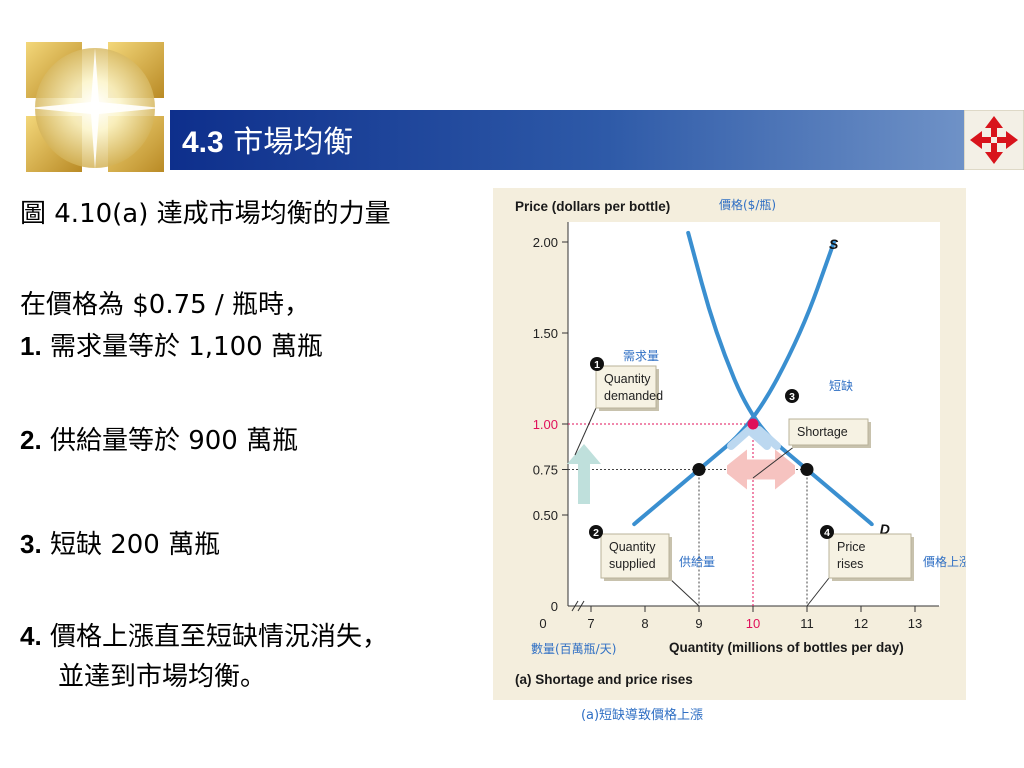 Image resolution: width=1024 pixels, height=768 pixels. I want to click on y-tick-label: 2.00, so click(545, 242).